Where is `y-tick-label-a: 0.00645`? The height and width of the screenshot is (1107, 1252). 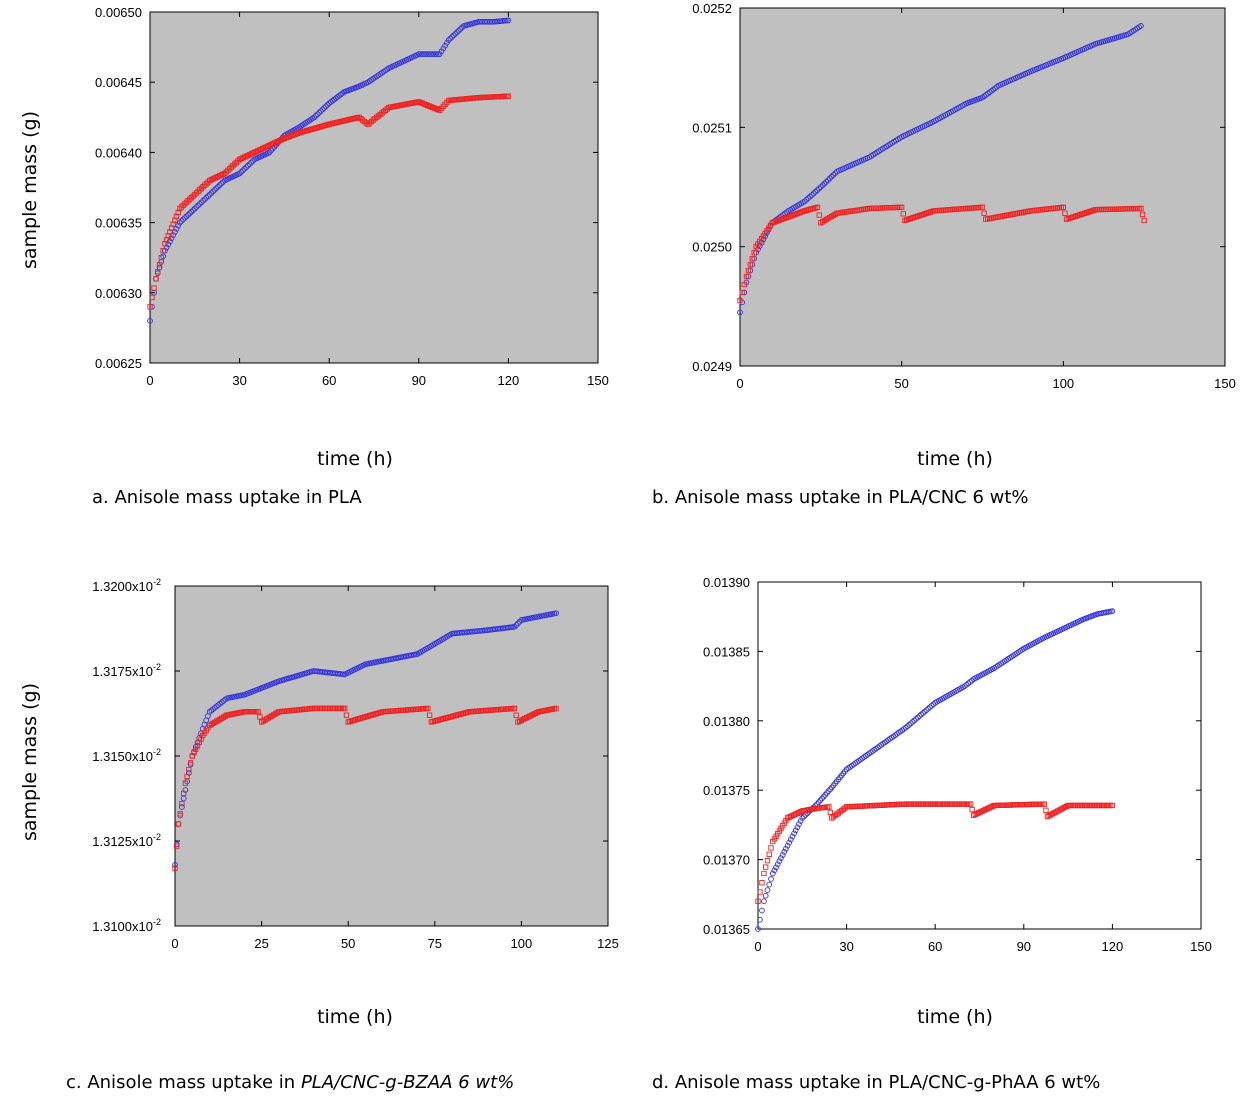
y-tick-label-a: 0.00645 is located at coordinates (118, 82).